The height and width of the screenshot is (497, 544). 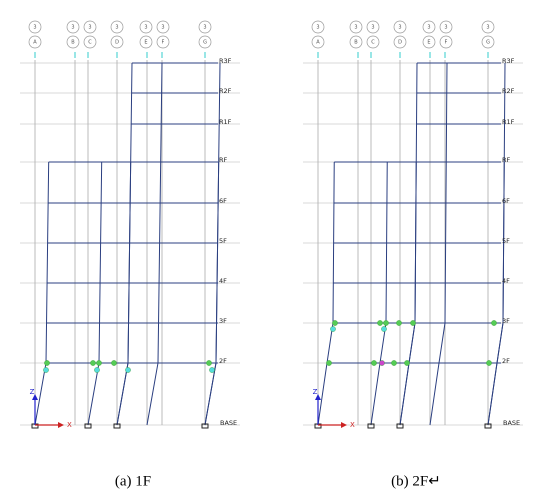 What do you see at coordinates (223, 241) in the screenshot?
I see `story-label: 5F` at bounding box center [223, 241].